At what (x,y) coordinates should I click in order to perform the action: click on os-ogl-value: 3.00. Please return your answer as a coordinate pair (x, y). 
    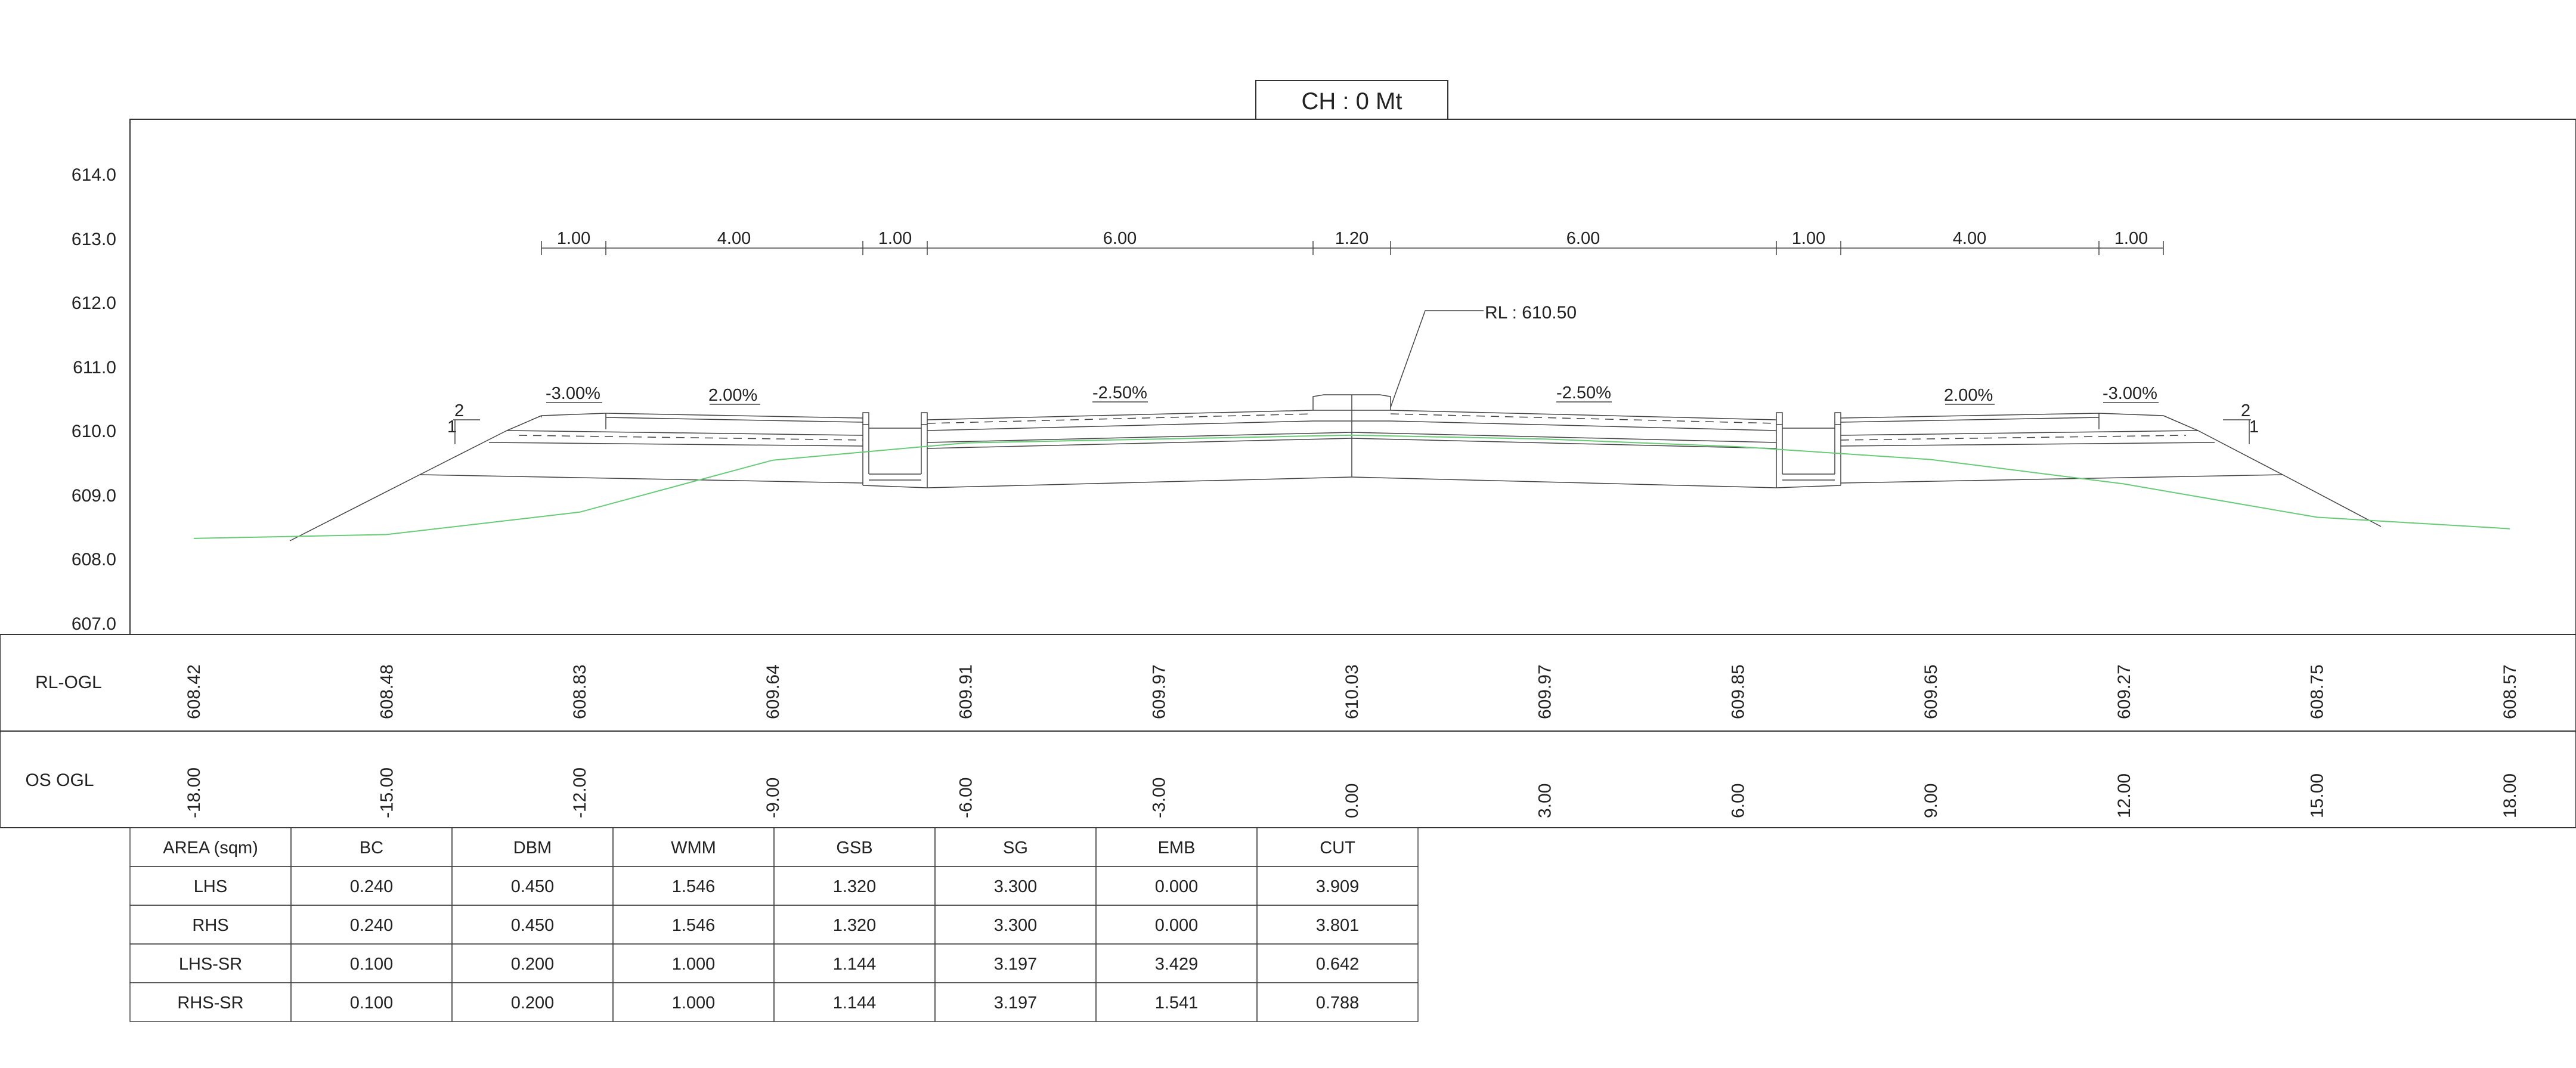
    Looking at the image, I should click on (1545, 801).